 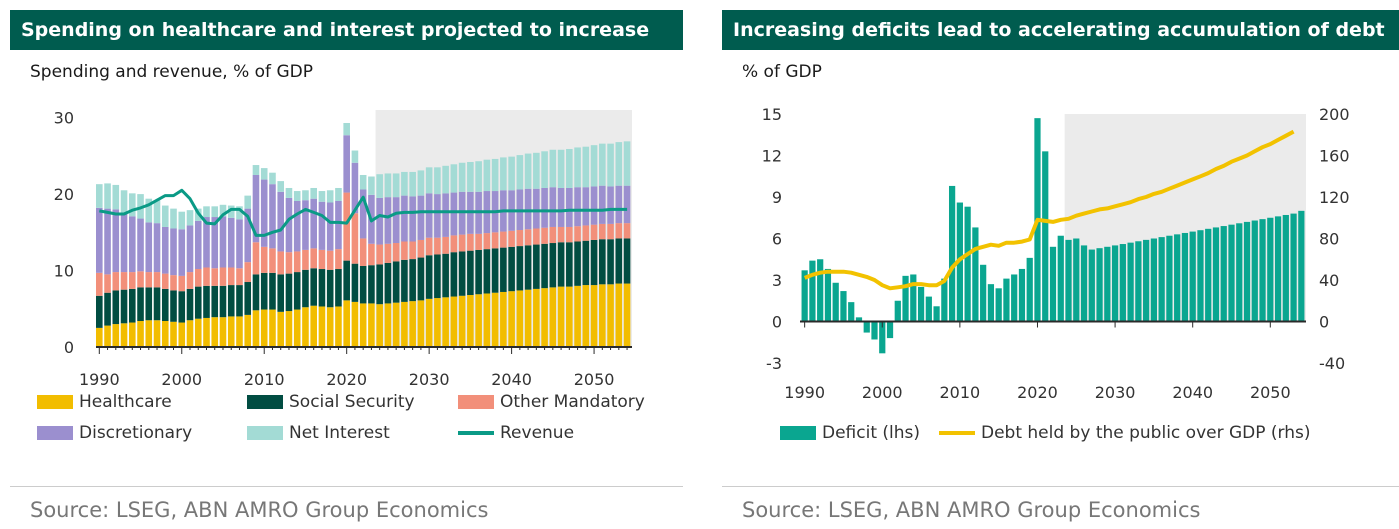 I want to click on y-left-tick-label: 0, so click(x=777, y=322).